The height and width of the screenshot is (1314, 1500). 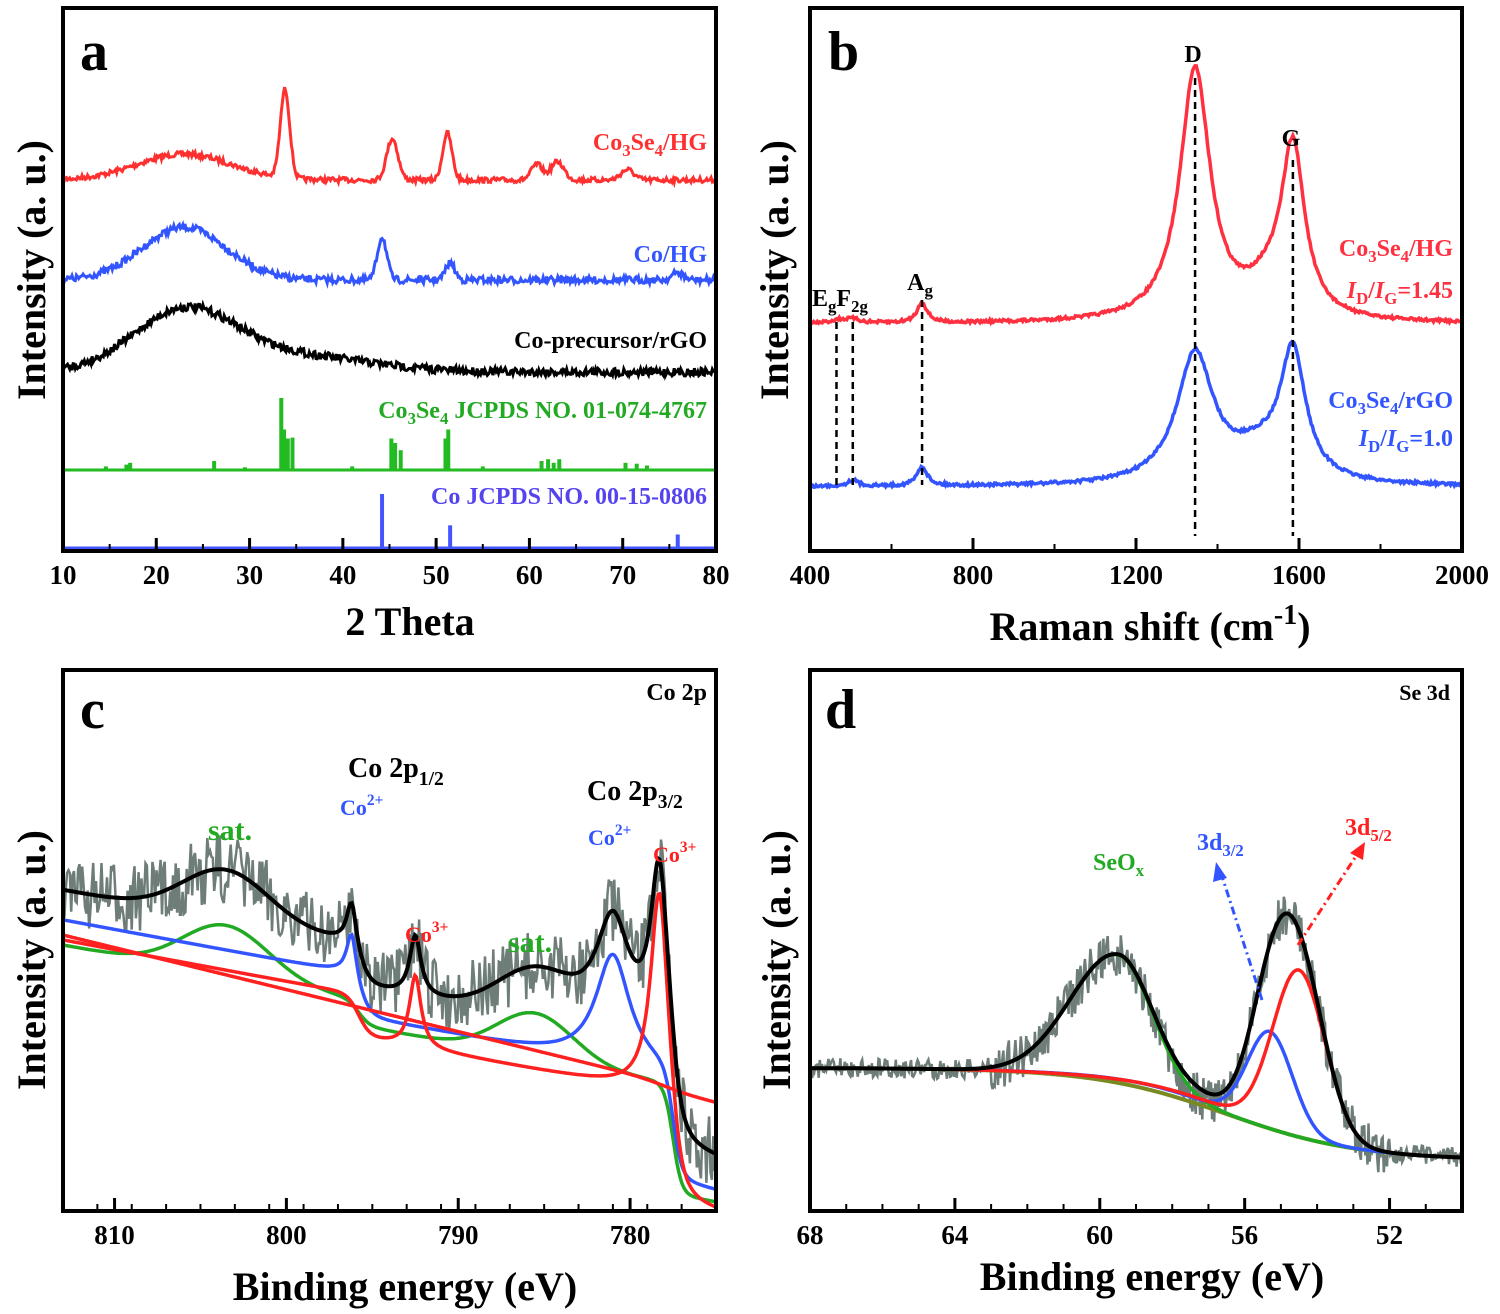 I want to click on peak-label-d: D, so click(x=1192, y=55).